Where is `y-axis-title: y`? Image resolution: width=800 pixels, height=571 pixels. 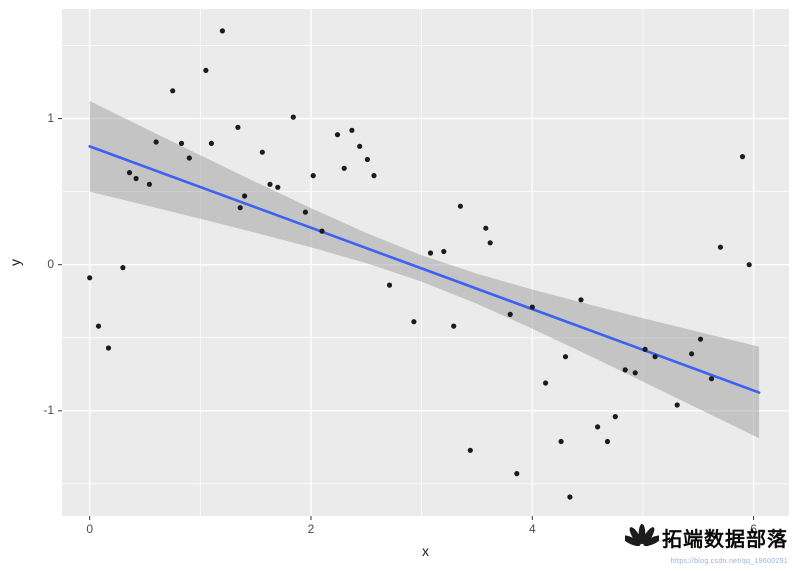 y-axis-title: y is located at coordinates (15, 262).